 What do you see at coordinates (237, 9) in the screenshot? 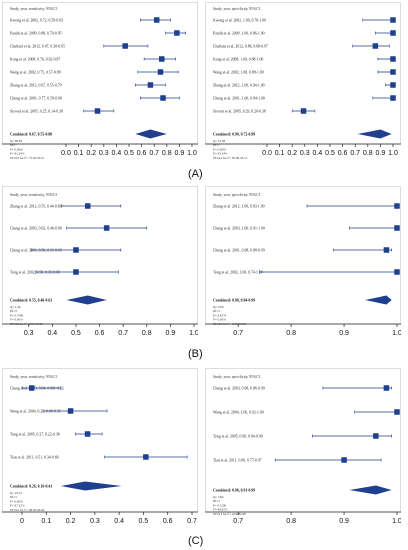
I see `column-header: Study, year, specificity, 95%CI` at bounding box center [237, 9].